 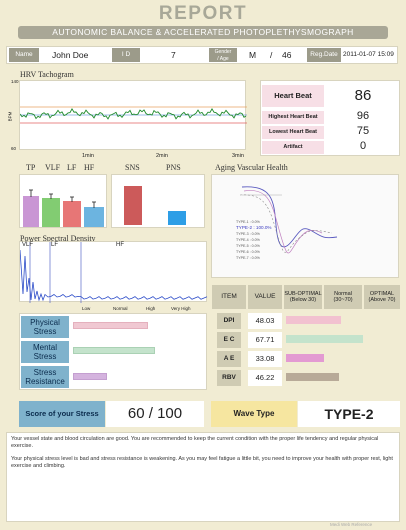 What do you see at coordinates (229, 340) in the screenshot?
I see `ec-label: E C` at bounding box center [229, 340].